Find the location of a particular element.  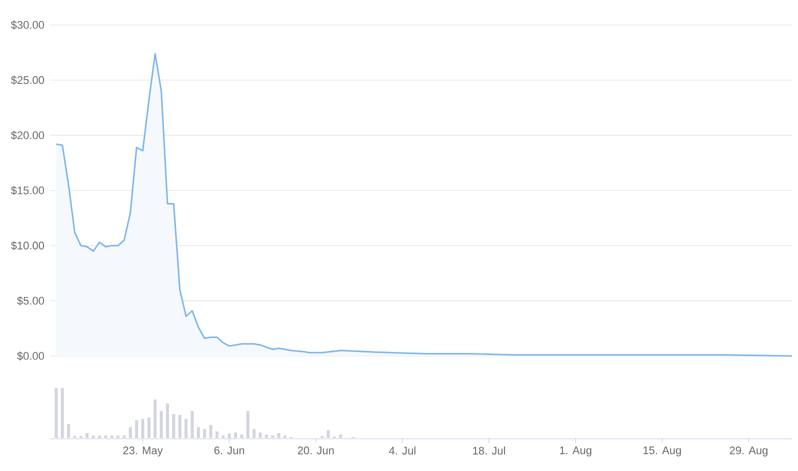

x-tick-label: 23. May is located at coordinates (143, 451).